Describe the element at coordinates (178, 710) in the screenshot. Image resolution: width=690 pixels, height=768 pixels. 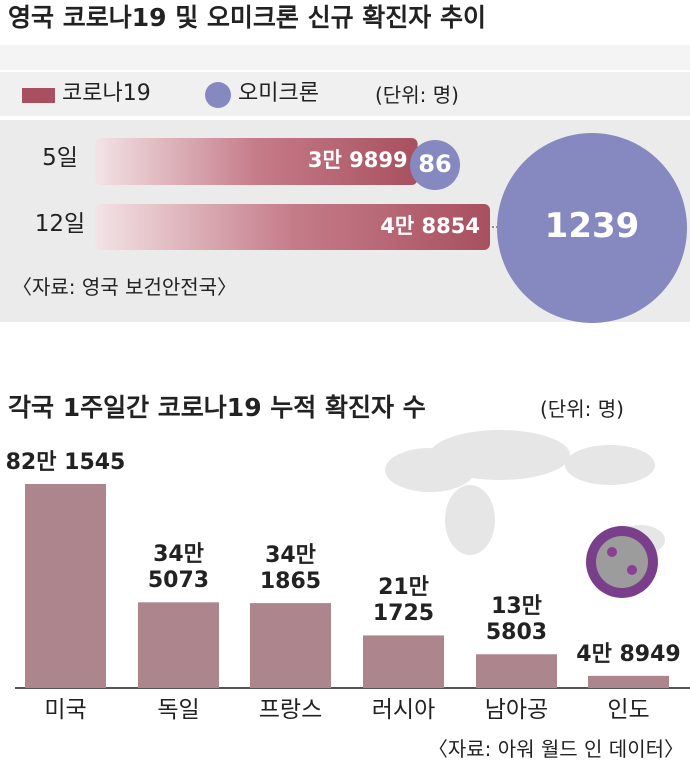
I see `x-tick-label: 독일` at that location.